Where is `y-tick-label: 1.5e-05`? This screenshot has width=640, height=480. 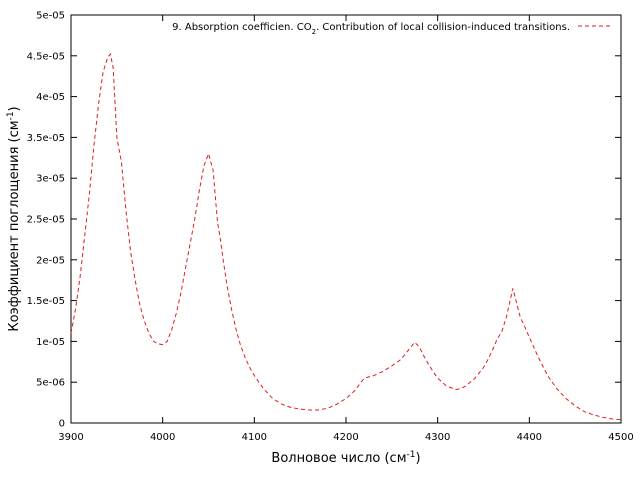 y-tick-label: 1.5e-05 is located at coordinates (46, 301).